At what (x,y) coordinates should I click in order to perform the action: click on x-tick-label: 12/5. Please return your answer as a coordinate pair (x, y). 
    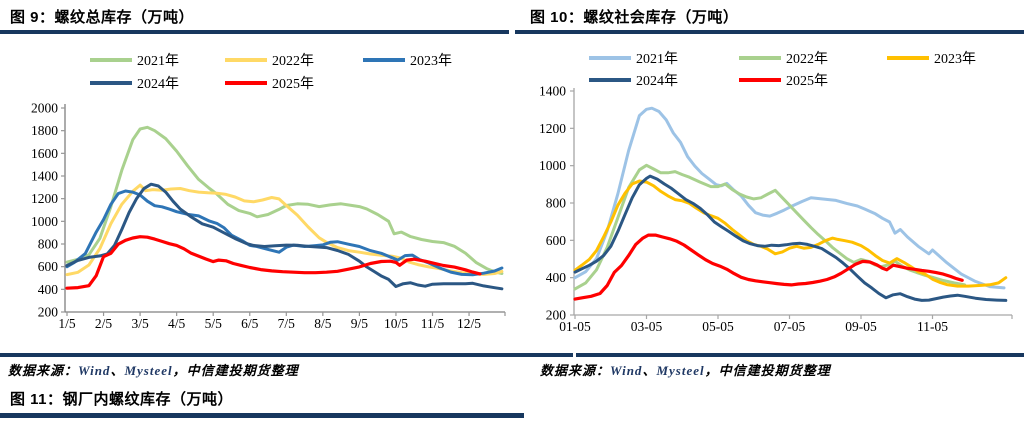
    Looking at the image, I should click on (469, 323).